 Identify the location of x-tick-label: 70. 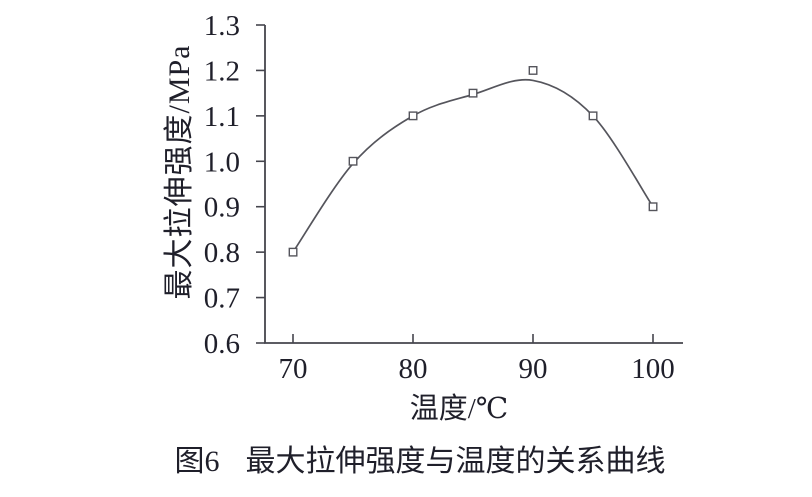
(293, 369).